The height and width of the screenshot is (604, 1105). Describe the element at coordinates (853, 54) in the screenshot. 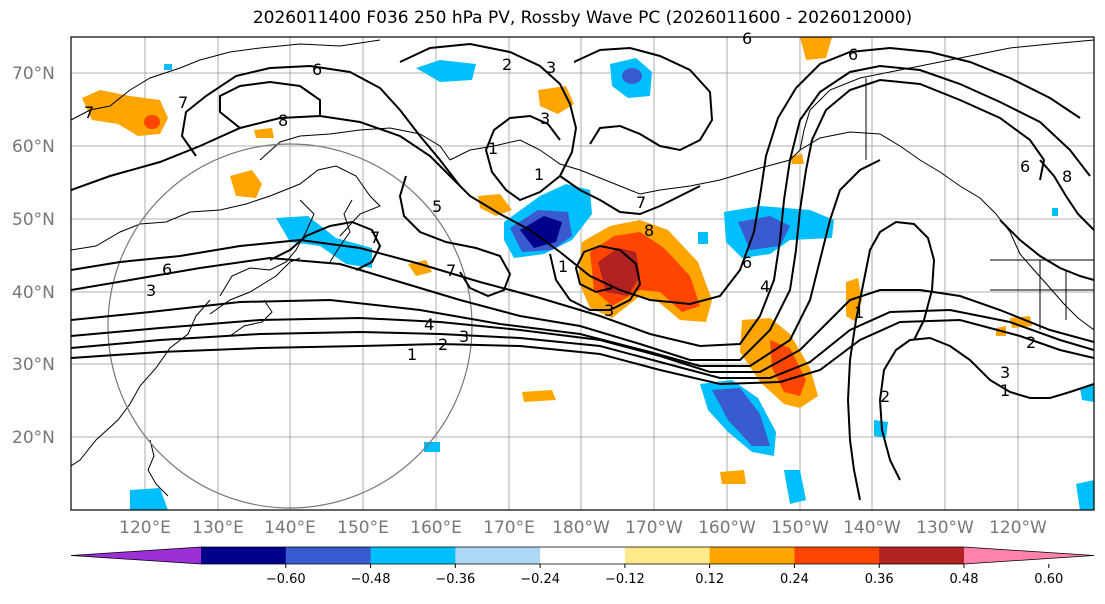

I see `contour-label-6c: 6` at that location.